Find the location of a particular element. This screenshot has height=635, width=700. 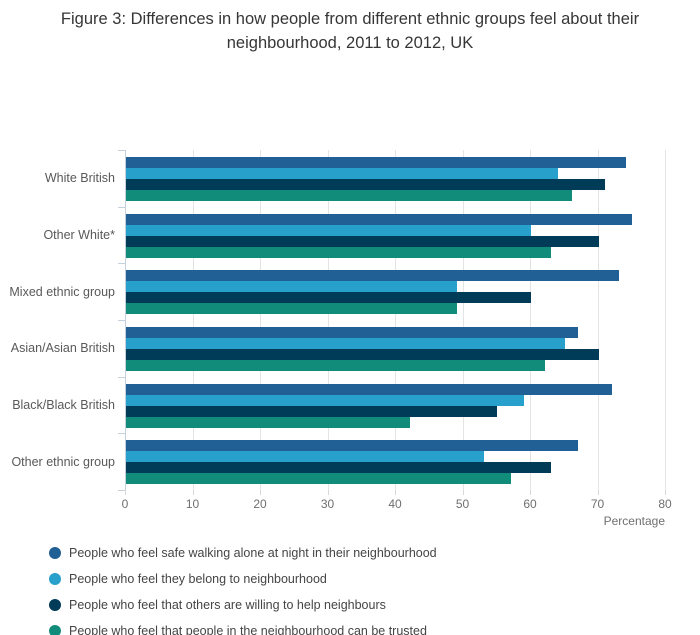

category-label: Mixed ethnic group is located at coordinates (62, 291).